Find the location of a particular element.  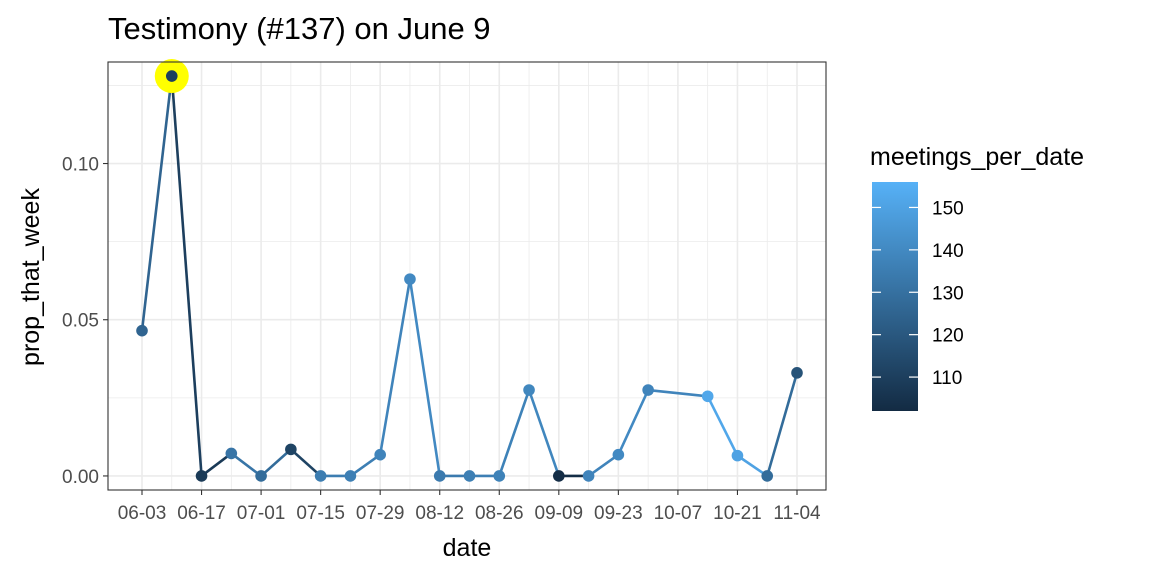

color-legend: meetings_per_date 110 120 130 140 150 is located at coordinates (977, 277).